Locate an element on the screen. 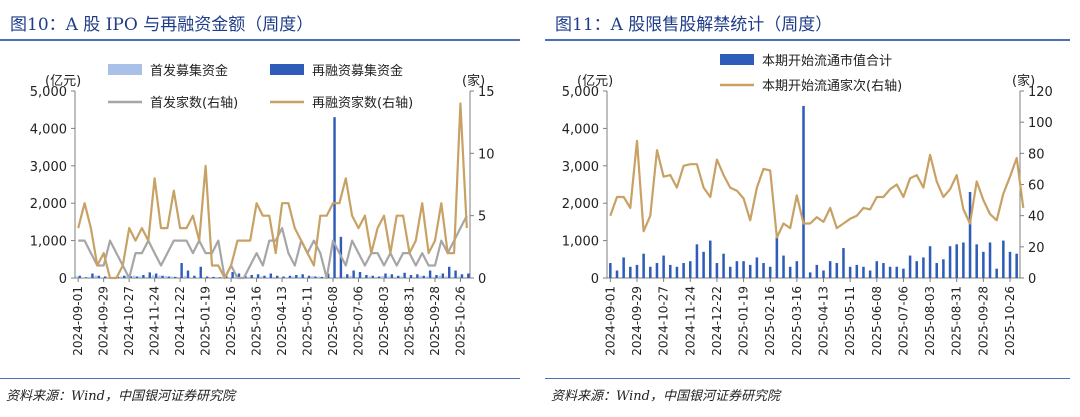  x-tick-label: 2025-04-13 is located at coordinates (823, 321).